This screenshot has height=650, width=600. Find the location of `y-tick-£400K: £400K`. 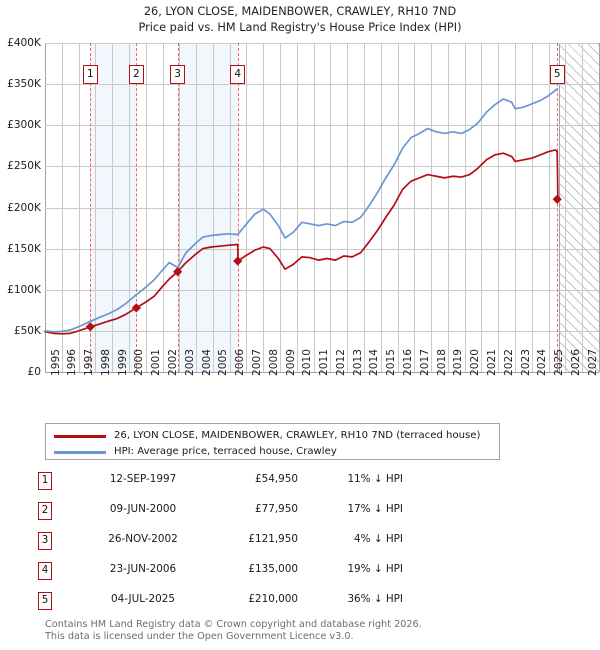

y-tick-£400K: £400K is located at coordinates (24, 43).